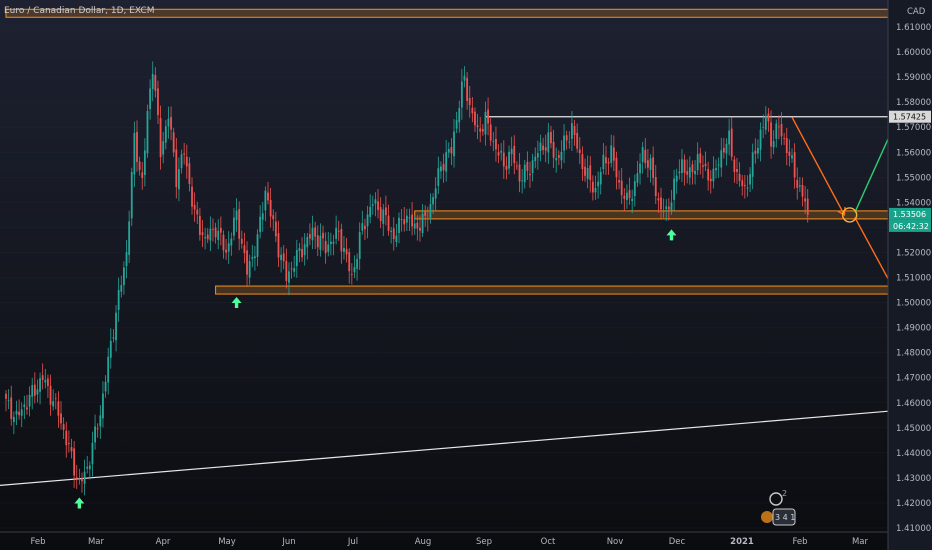  I want to click on price-tick-label: 1.46000, so click(913, 404).